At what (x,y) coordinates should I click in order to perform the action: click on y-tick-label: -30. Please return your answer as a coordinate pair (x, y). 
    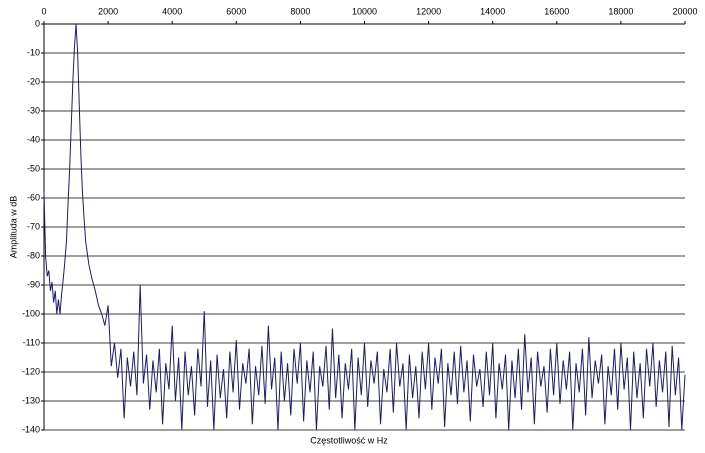
    Looking at the image, I should click on (33, 110).